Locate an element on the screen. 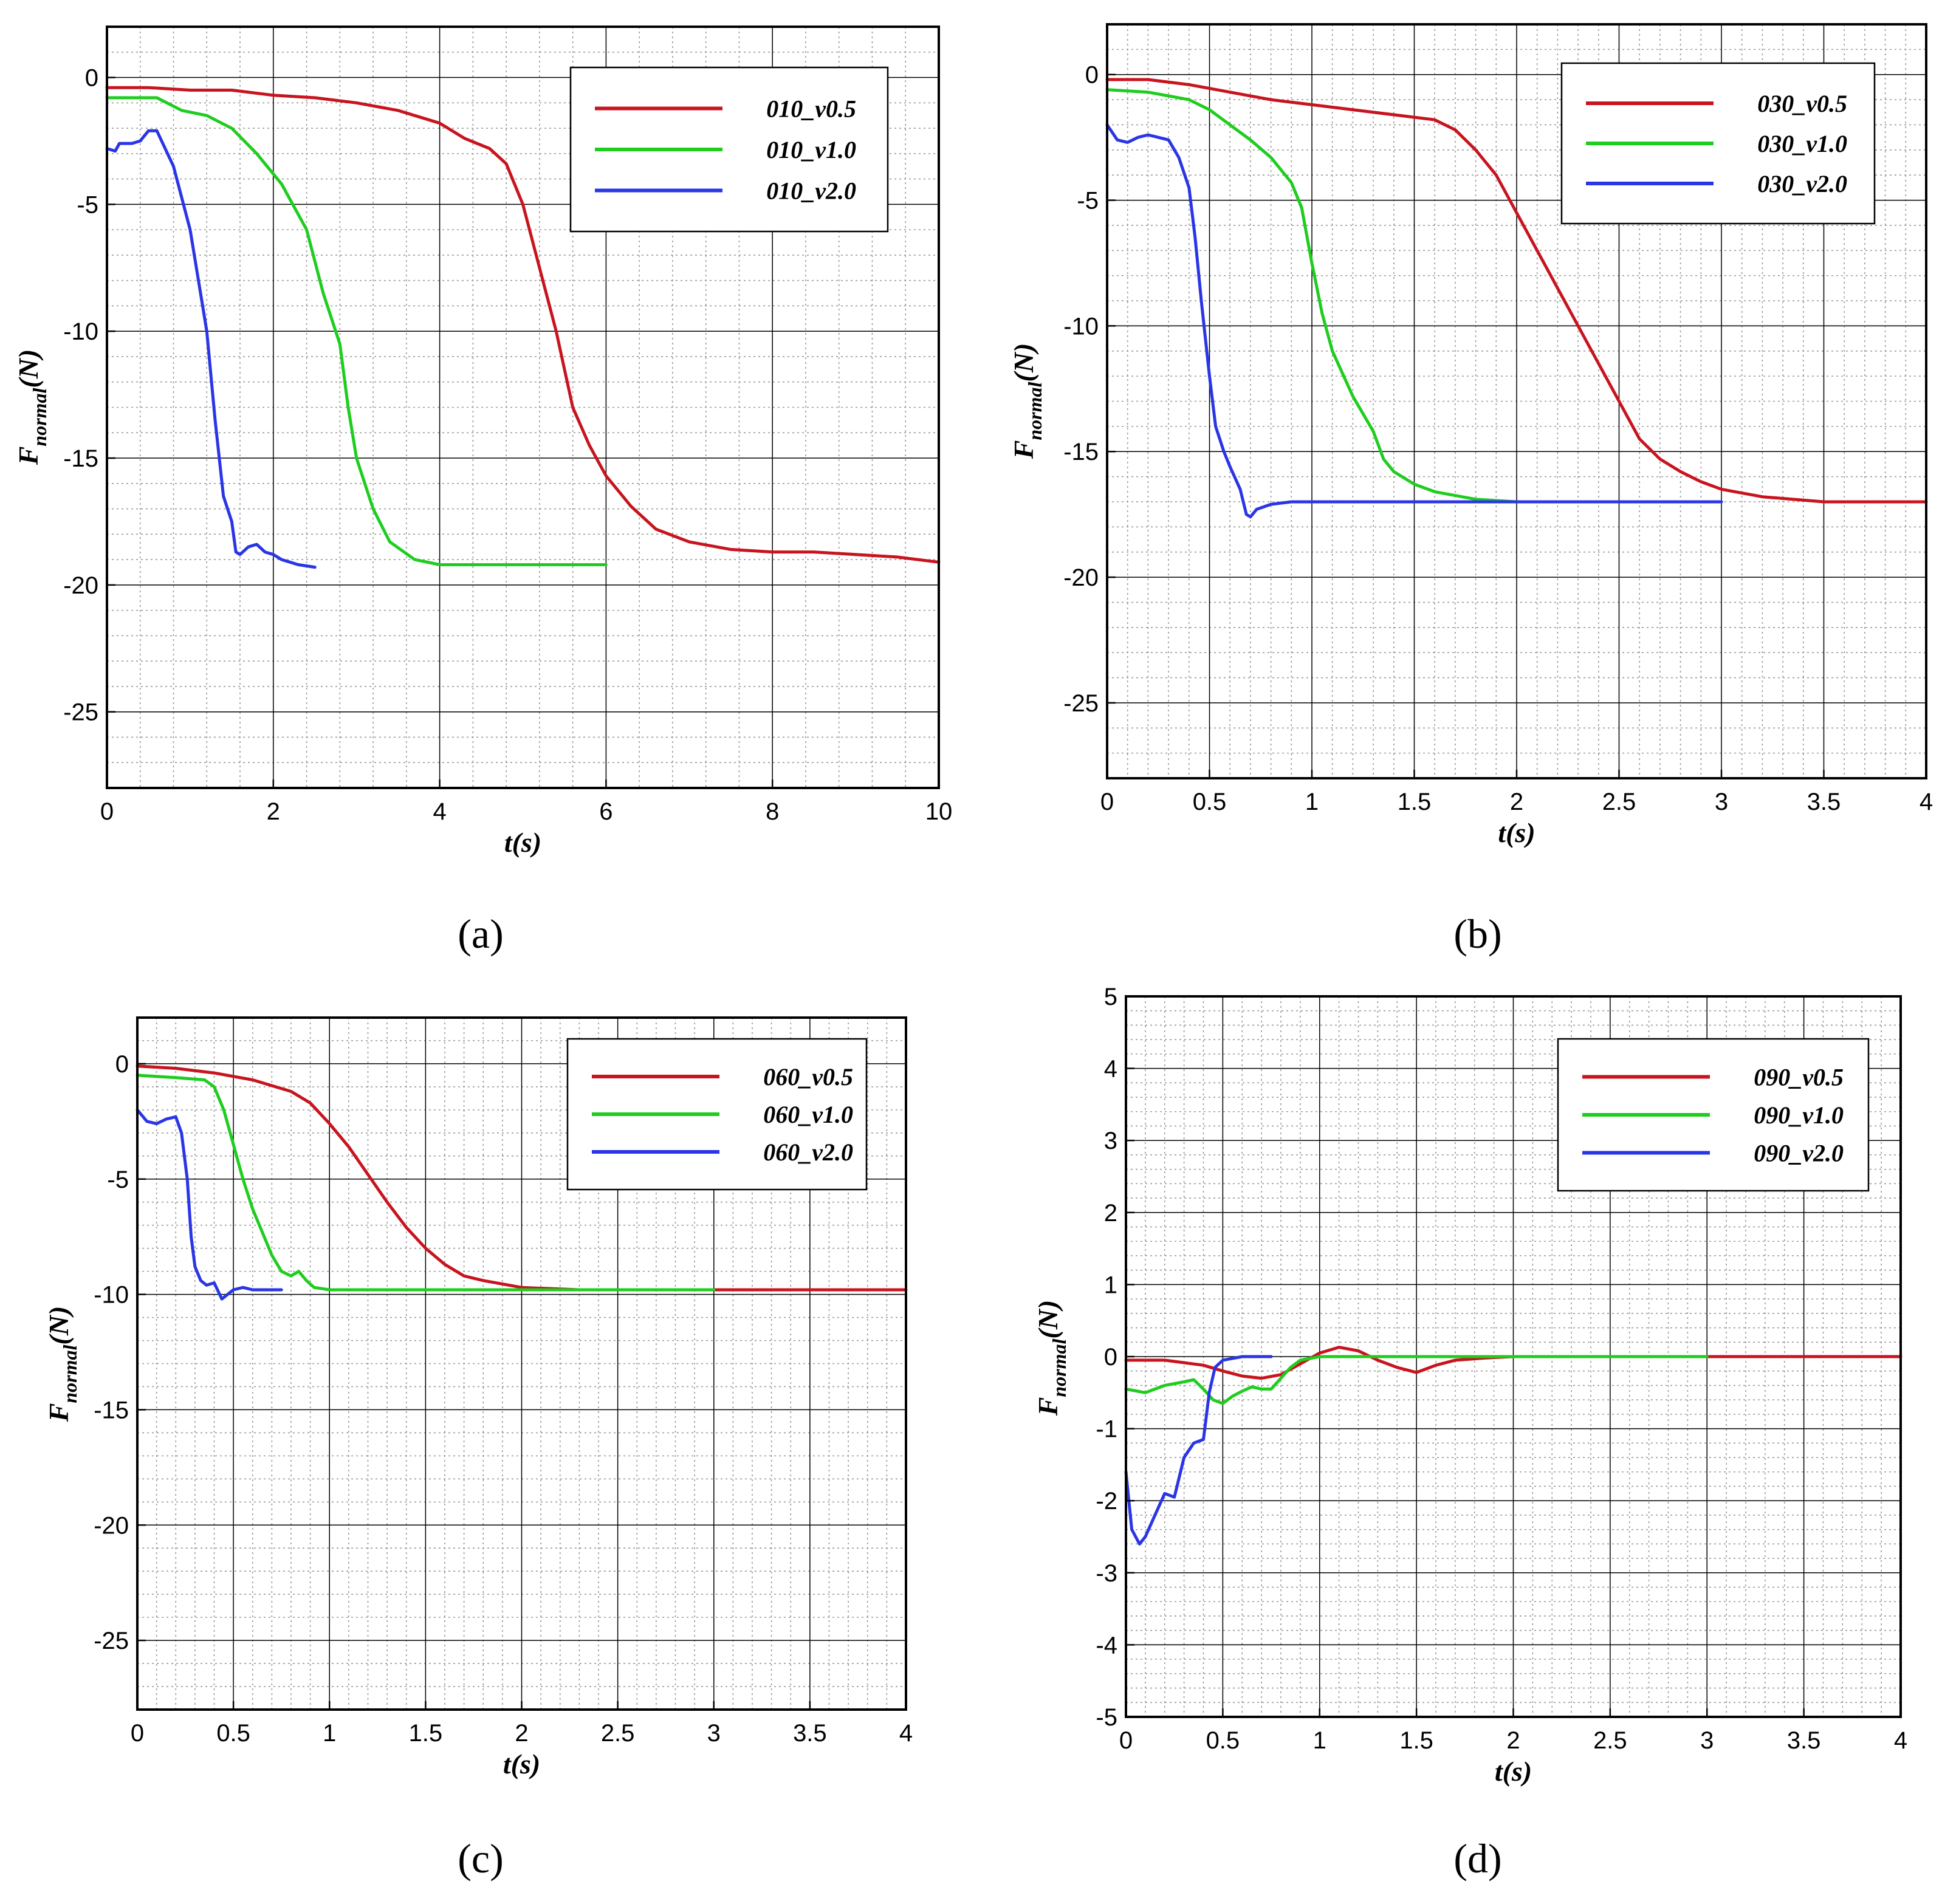 The height and width of the screenshot is (1904, 1942). series-line-010_v2.0 is located at coordinates (211, 349).